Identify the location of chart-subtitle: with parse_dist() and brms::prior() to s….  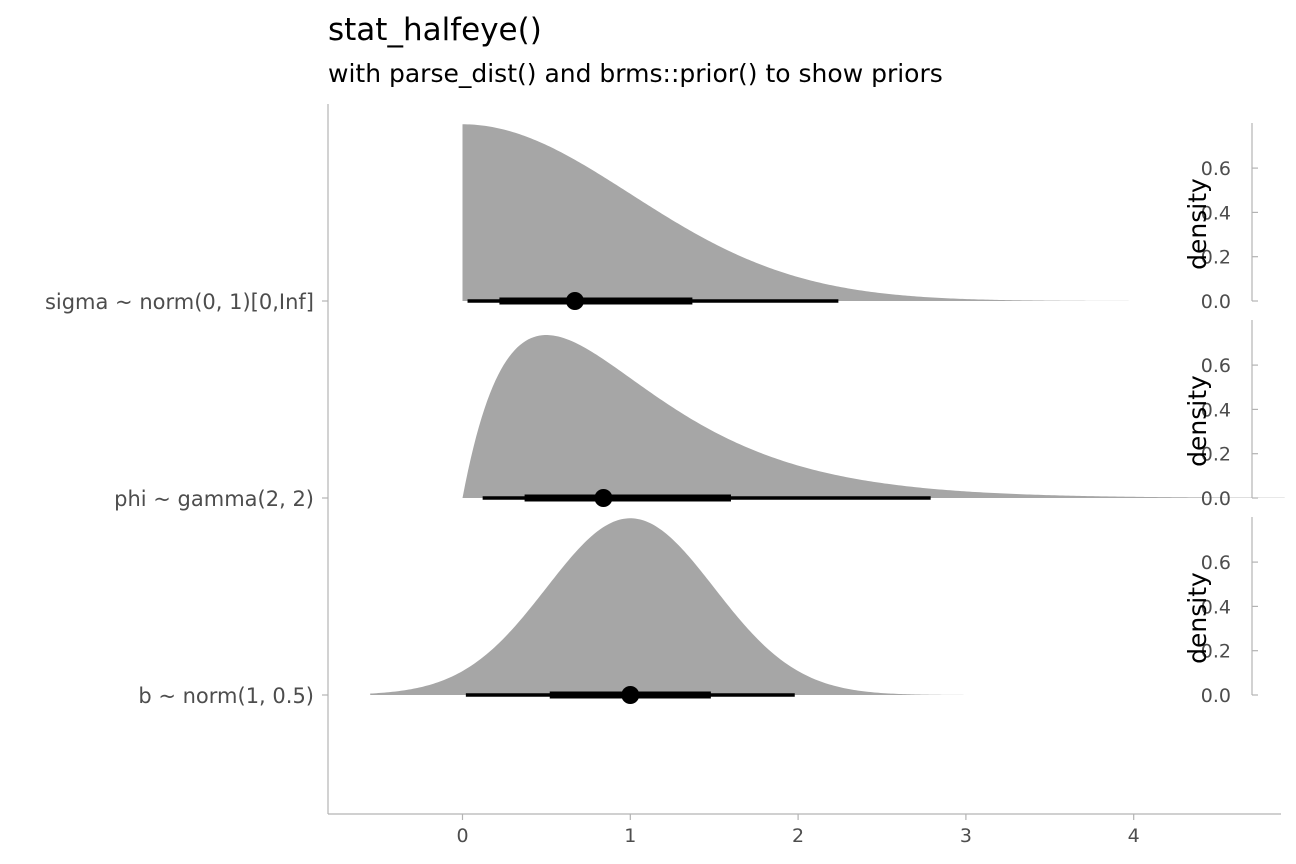
(635, 73).